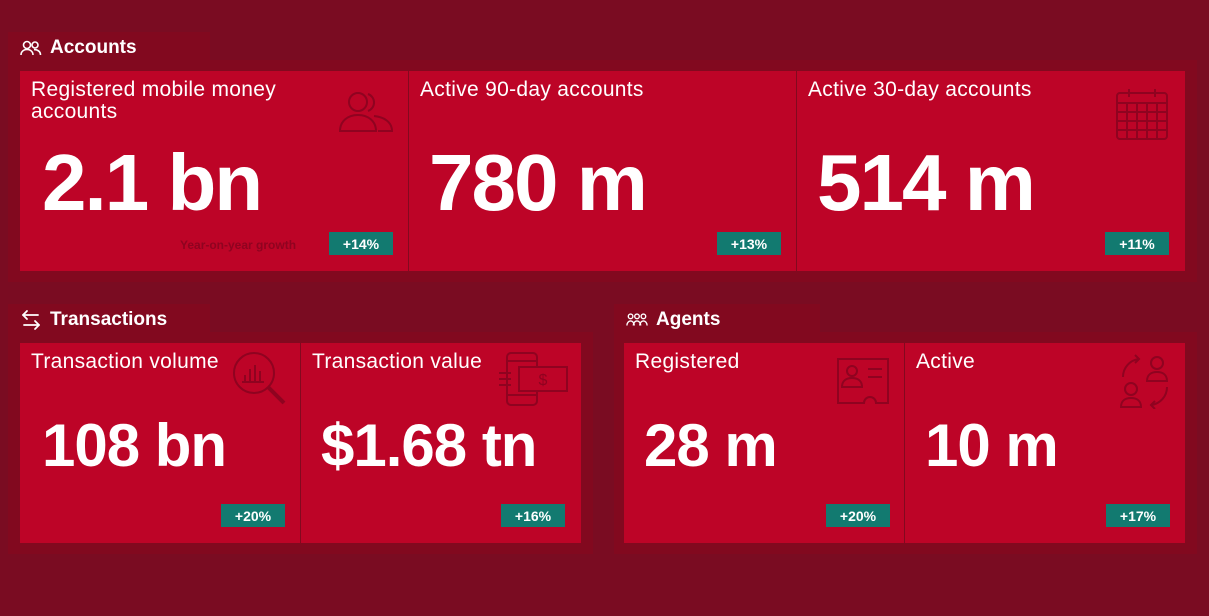  I want to click on accounts-section-tab: Accounts, so click(109, 48).